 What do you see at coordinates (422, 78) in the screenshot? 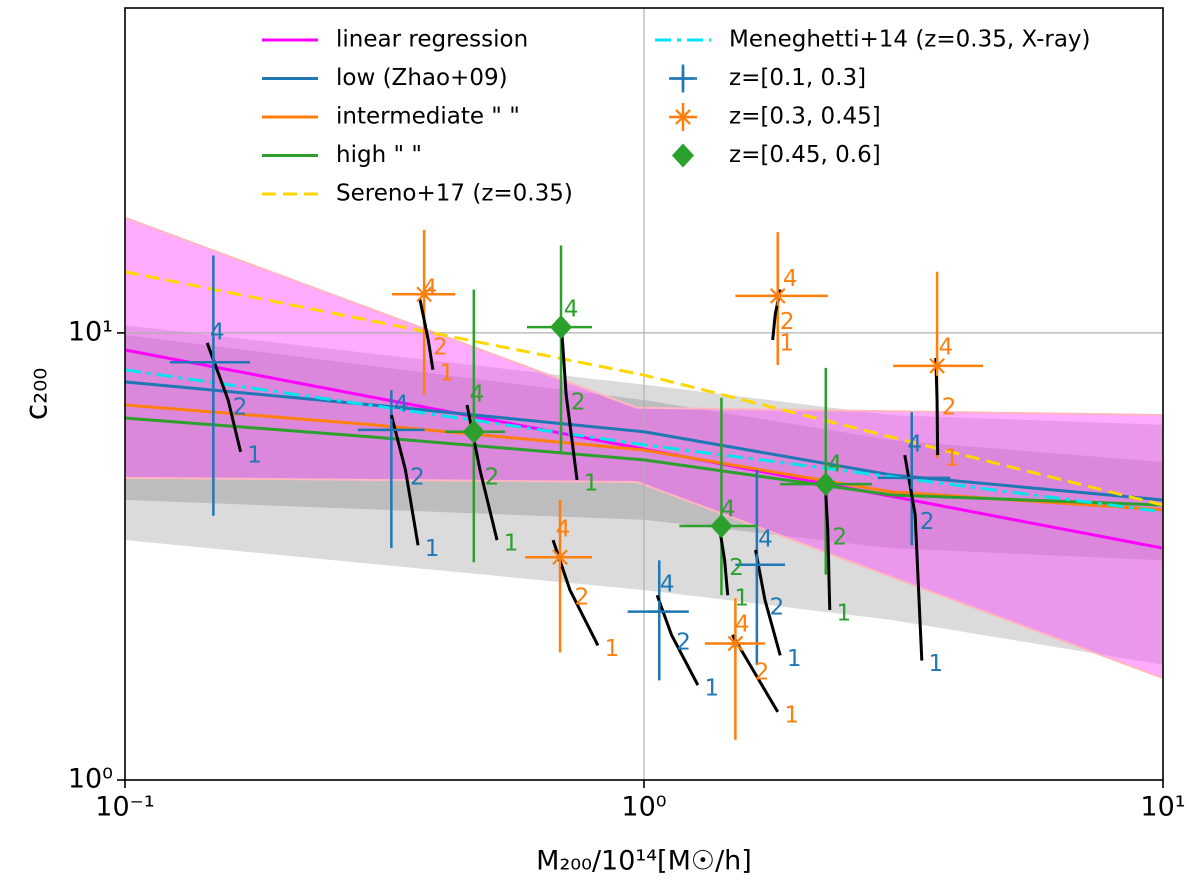
I see `legend-label: low (Zhao+09)` at bounding box center [422, 78].